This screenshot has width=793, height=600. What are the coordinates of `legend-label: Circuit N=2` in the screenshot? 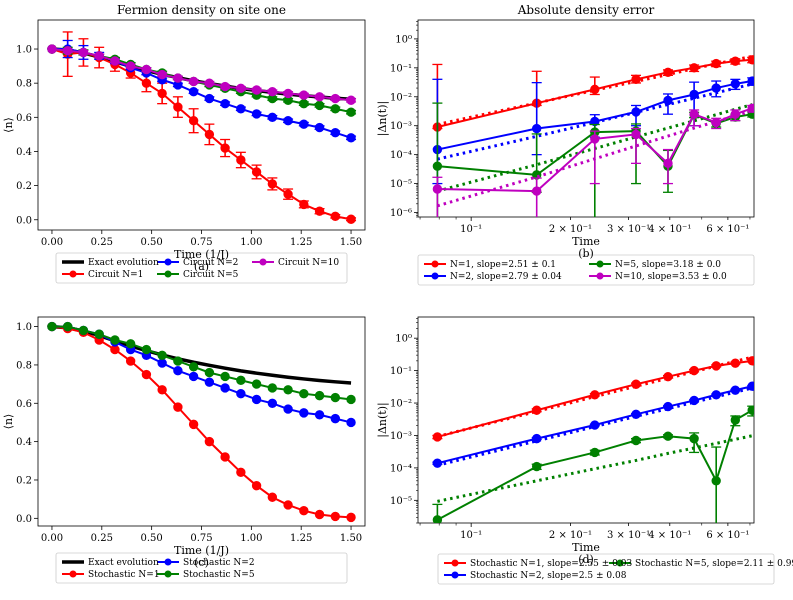 It's located at (210, 263).